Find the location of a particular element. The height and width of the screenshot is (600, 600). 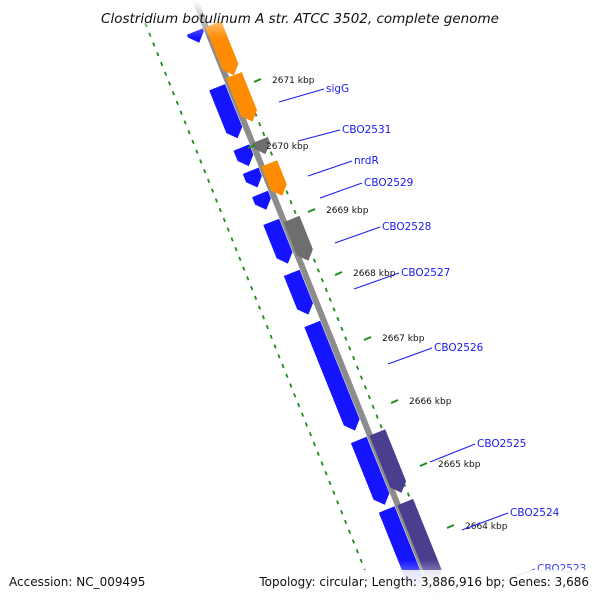

gene-label: nrdR is located at coordinates (366, 161).